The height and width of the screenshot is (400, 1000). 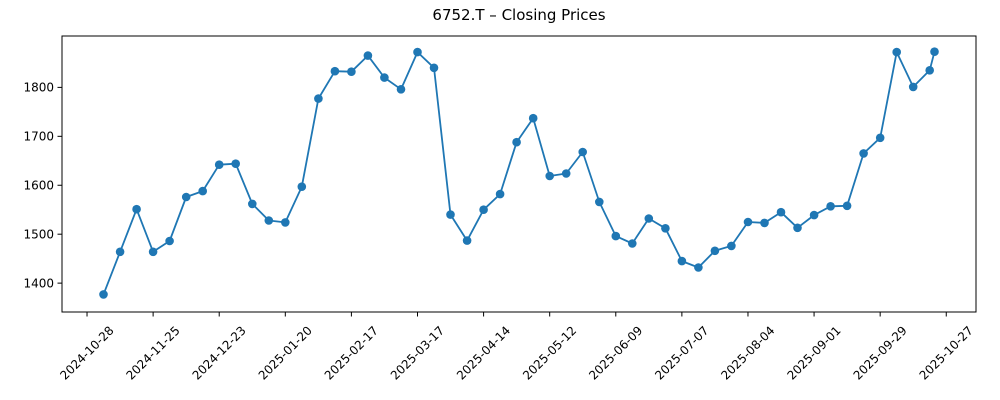 I want to click on x-axis-tick-label: 2025-09-29, so click(x=880, y=352).